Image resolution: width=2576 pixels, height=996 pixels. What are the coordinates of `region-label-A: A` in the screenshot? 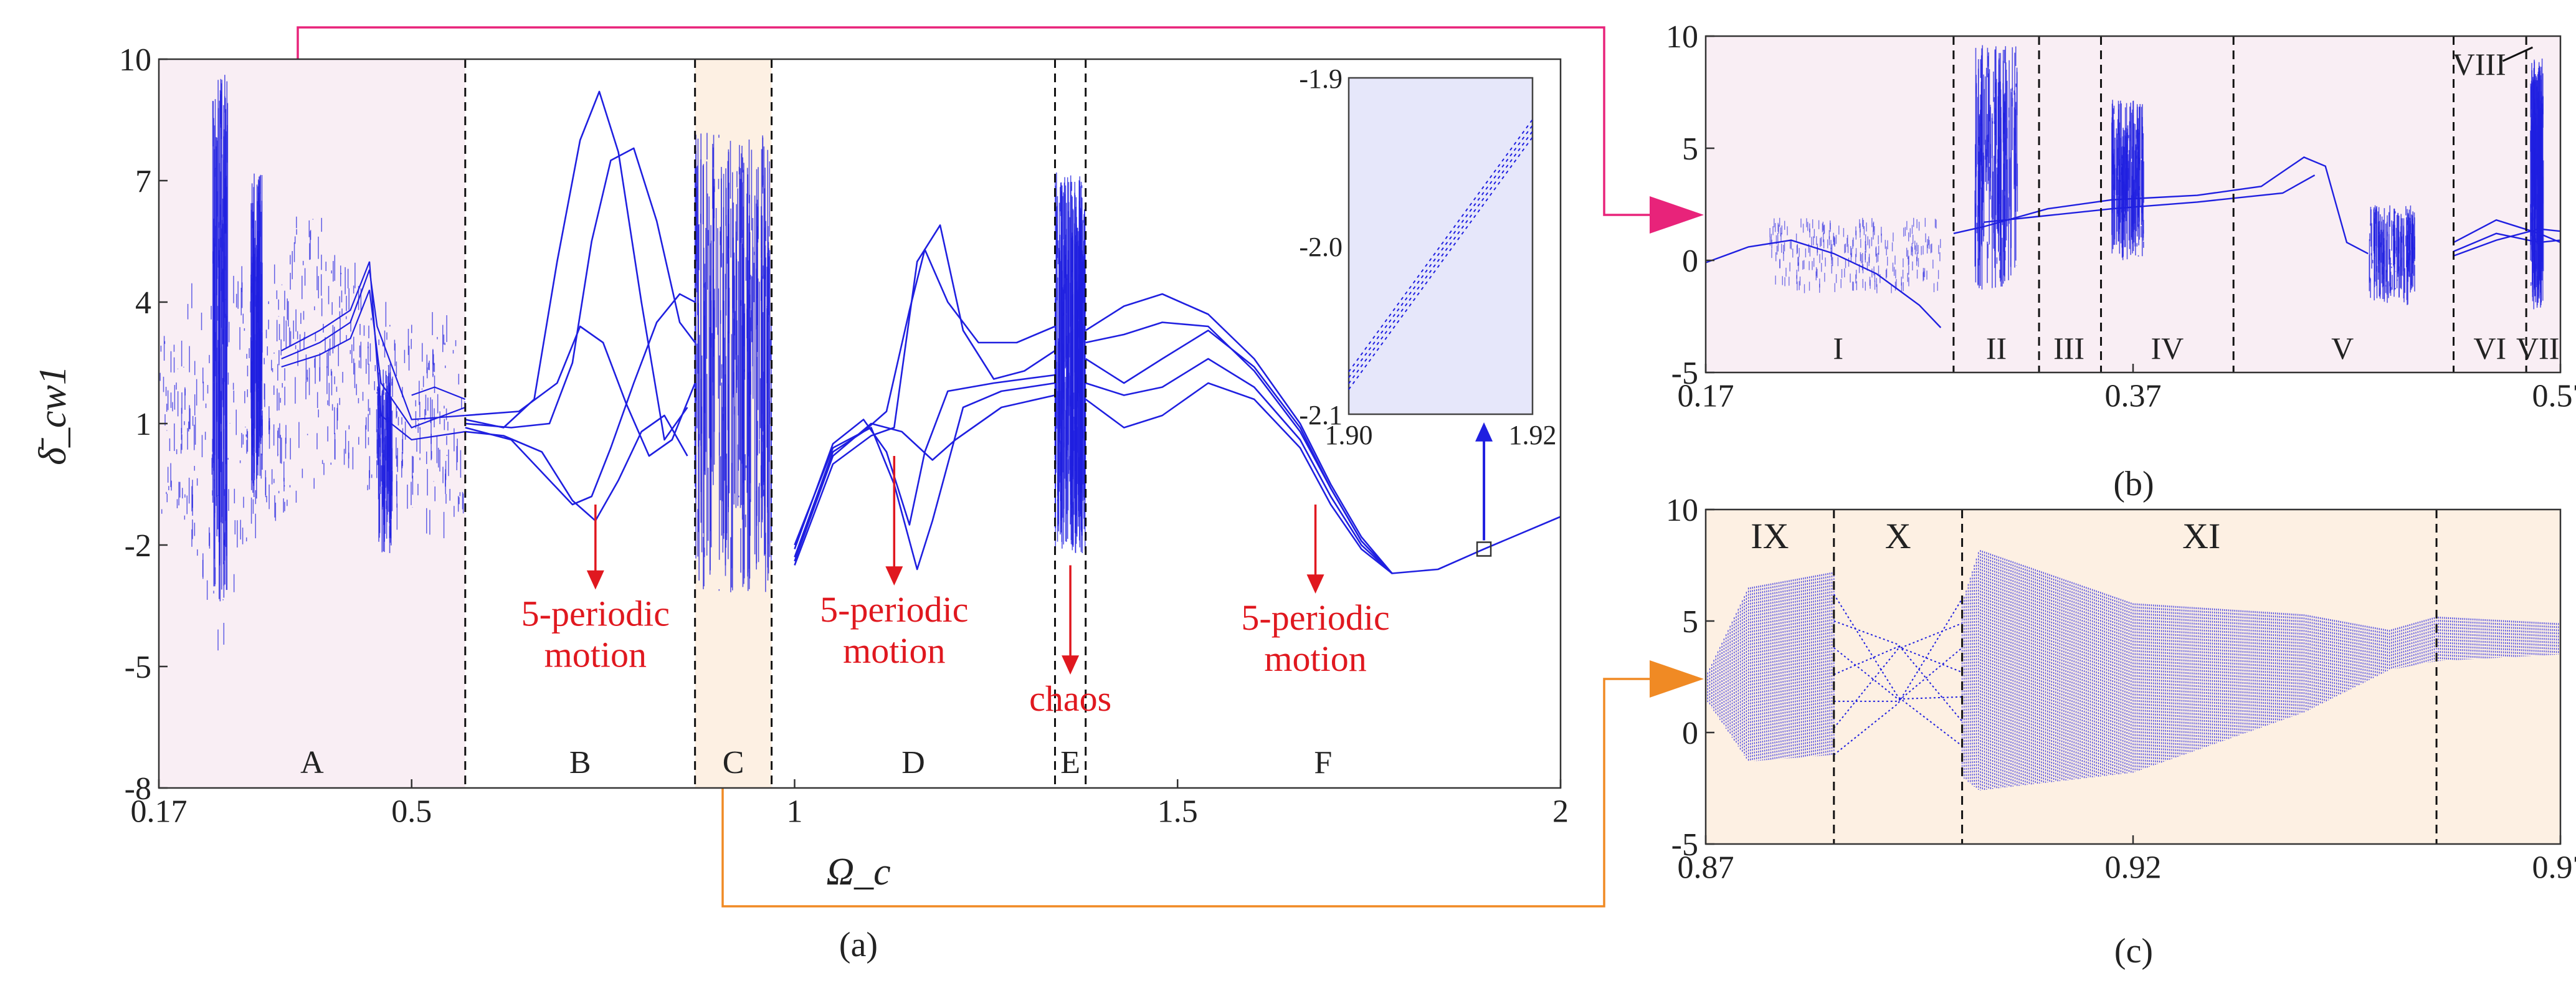 It's located at (312, 762).